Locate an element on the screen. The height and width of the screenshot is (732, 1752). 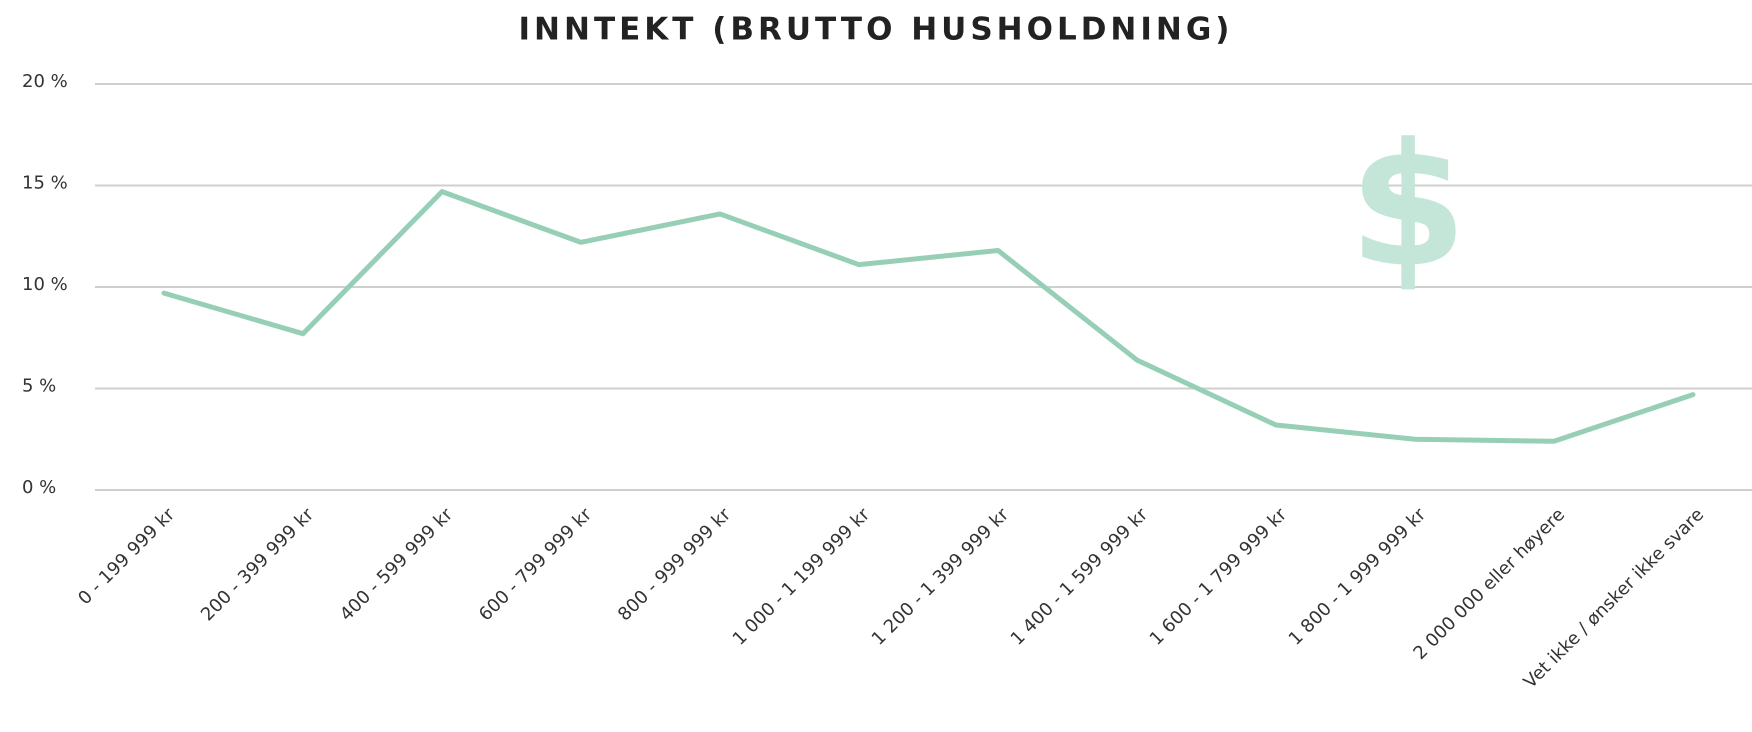
x-tick-label: 2 000 000 eller høyere is located at coordinates (1489, 584).